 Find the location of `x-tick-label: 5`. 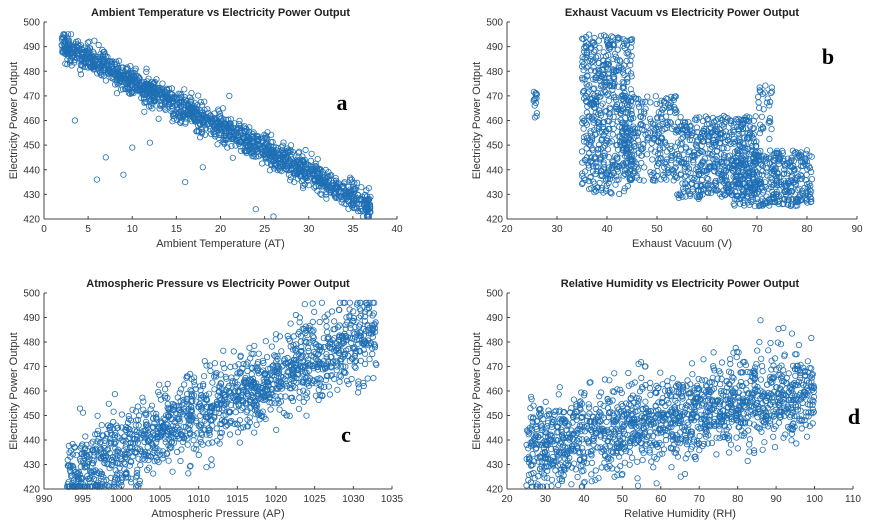

x-tick-label: 5 is located at coordinates (88, 229).